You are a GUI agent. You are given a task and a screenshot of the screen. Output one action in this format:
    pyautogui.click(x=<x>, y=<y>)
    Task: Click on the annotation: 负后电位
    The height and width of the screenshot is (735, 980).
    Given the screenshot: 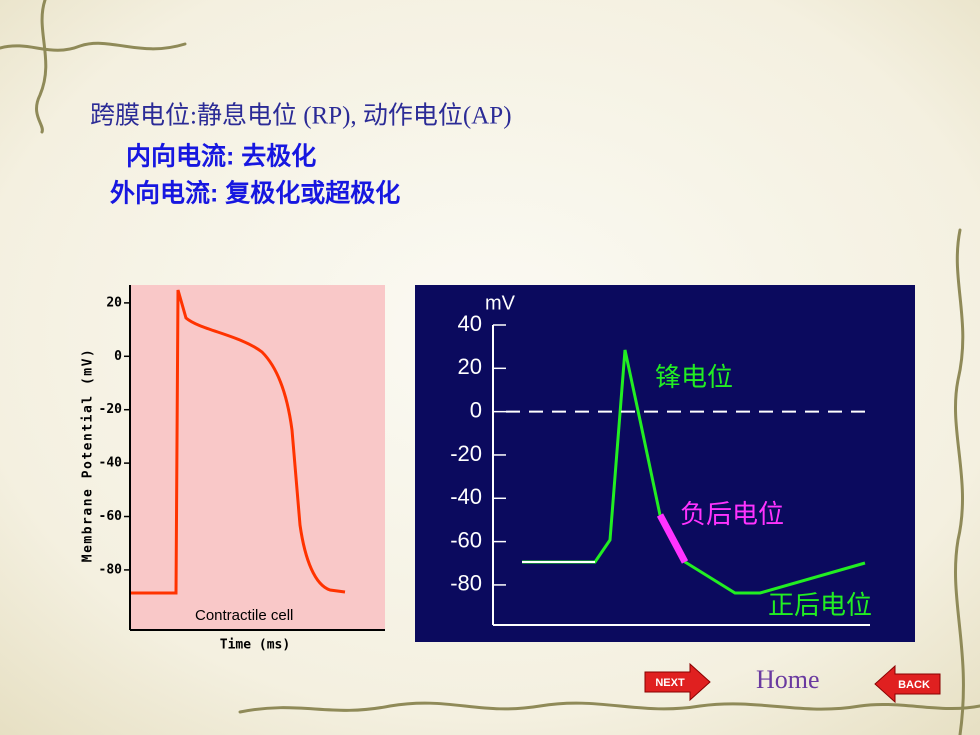 What is the action you would take?
    pyautogui.click(x=732, y=514)
    